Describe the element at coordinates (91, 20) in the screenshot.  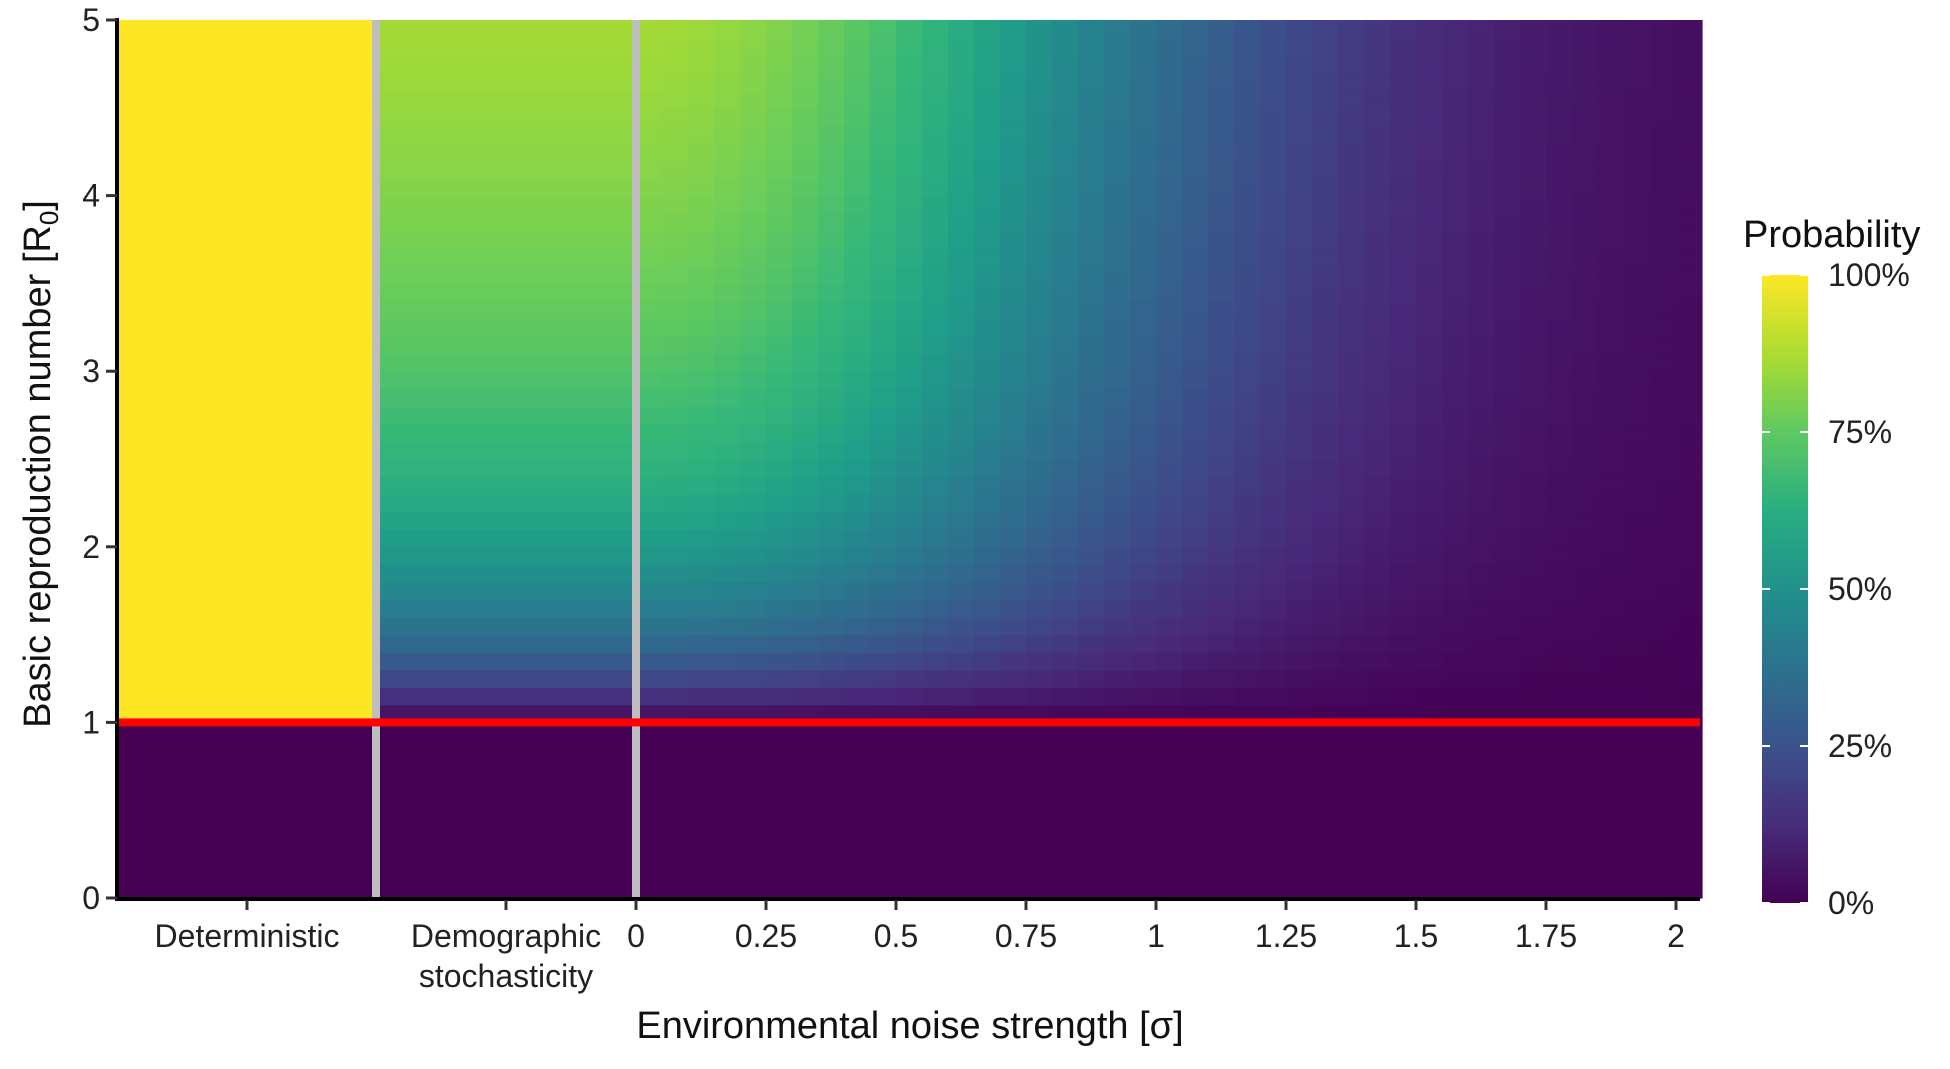
I see `y-tick-label: 5` at that location.